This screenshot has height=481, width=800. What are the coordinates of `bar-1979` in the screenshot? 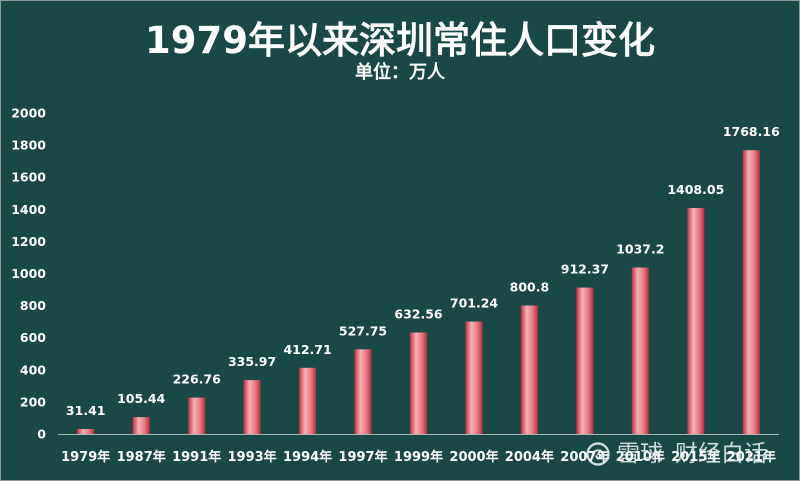 It's located at (86, 431).